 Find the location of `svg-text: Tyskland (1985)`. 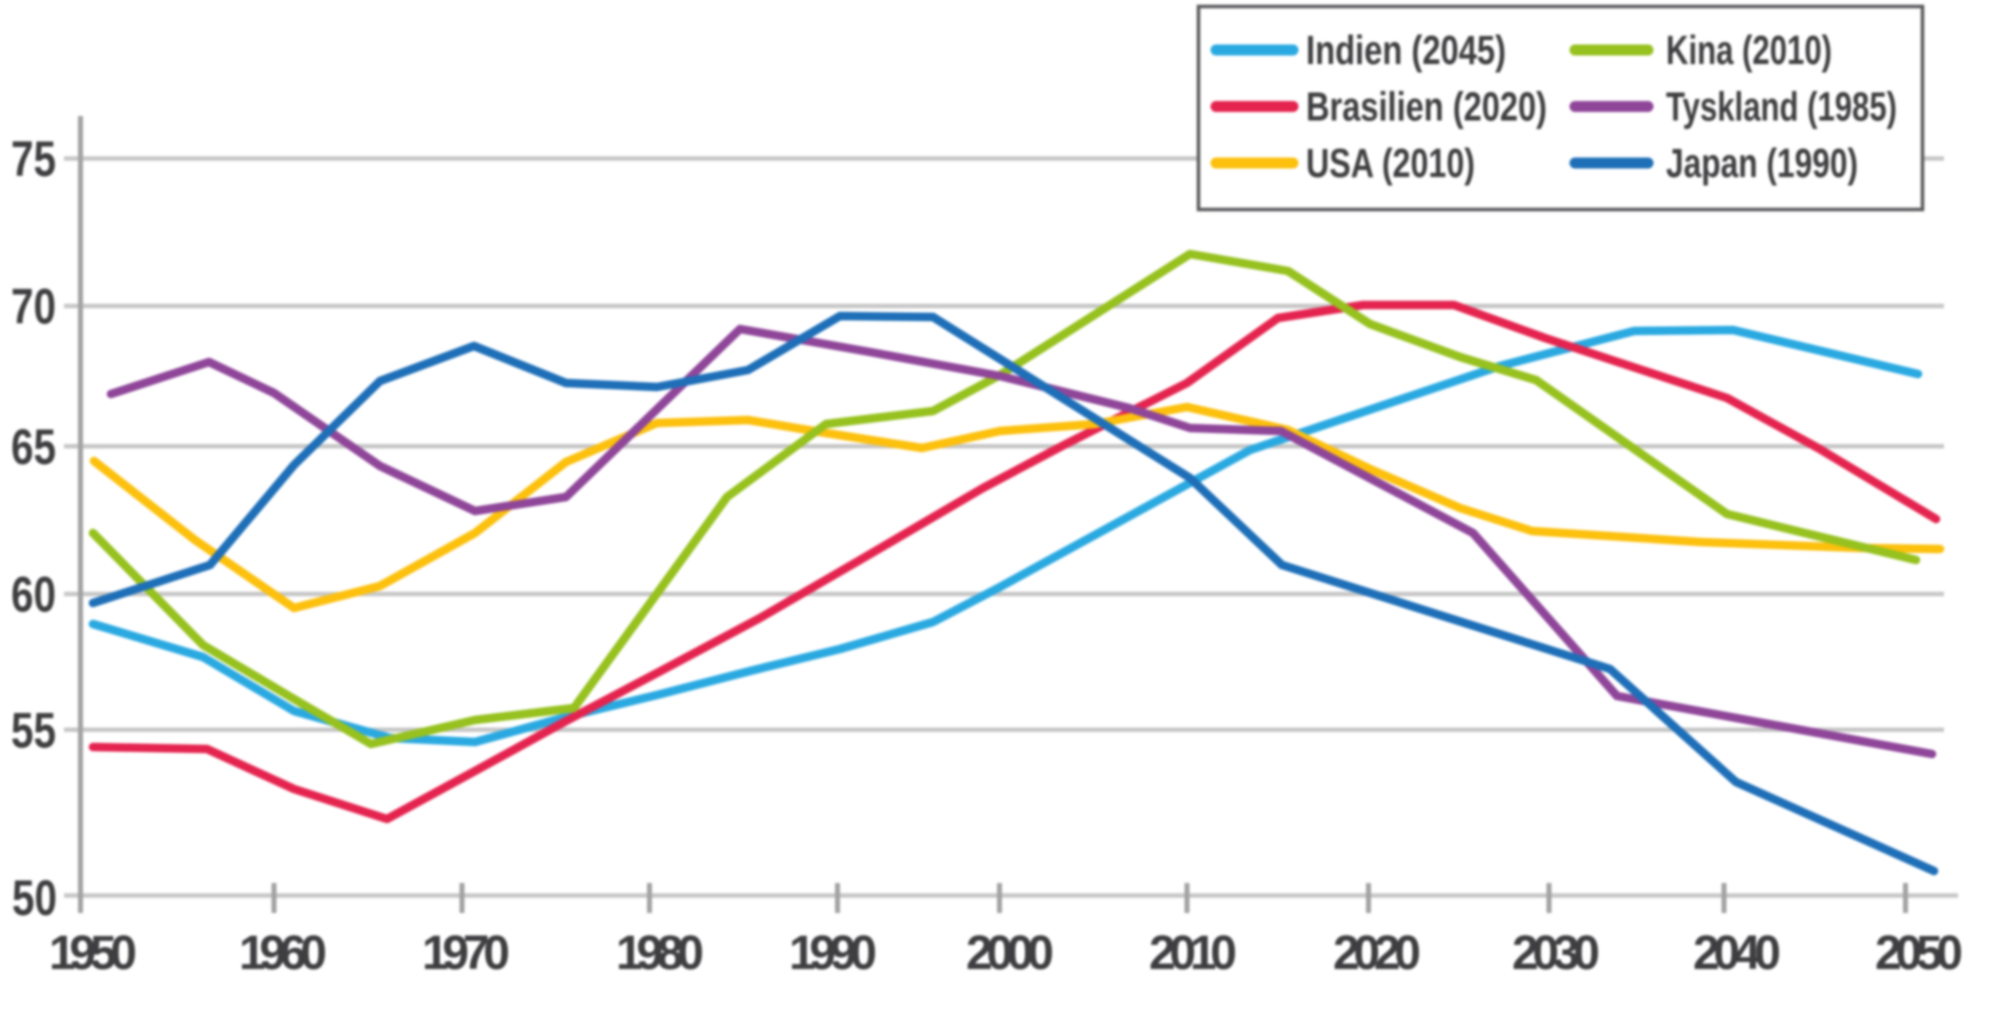

svg-text: Tyskland (1985) is located at coordinates (1781, 107).